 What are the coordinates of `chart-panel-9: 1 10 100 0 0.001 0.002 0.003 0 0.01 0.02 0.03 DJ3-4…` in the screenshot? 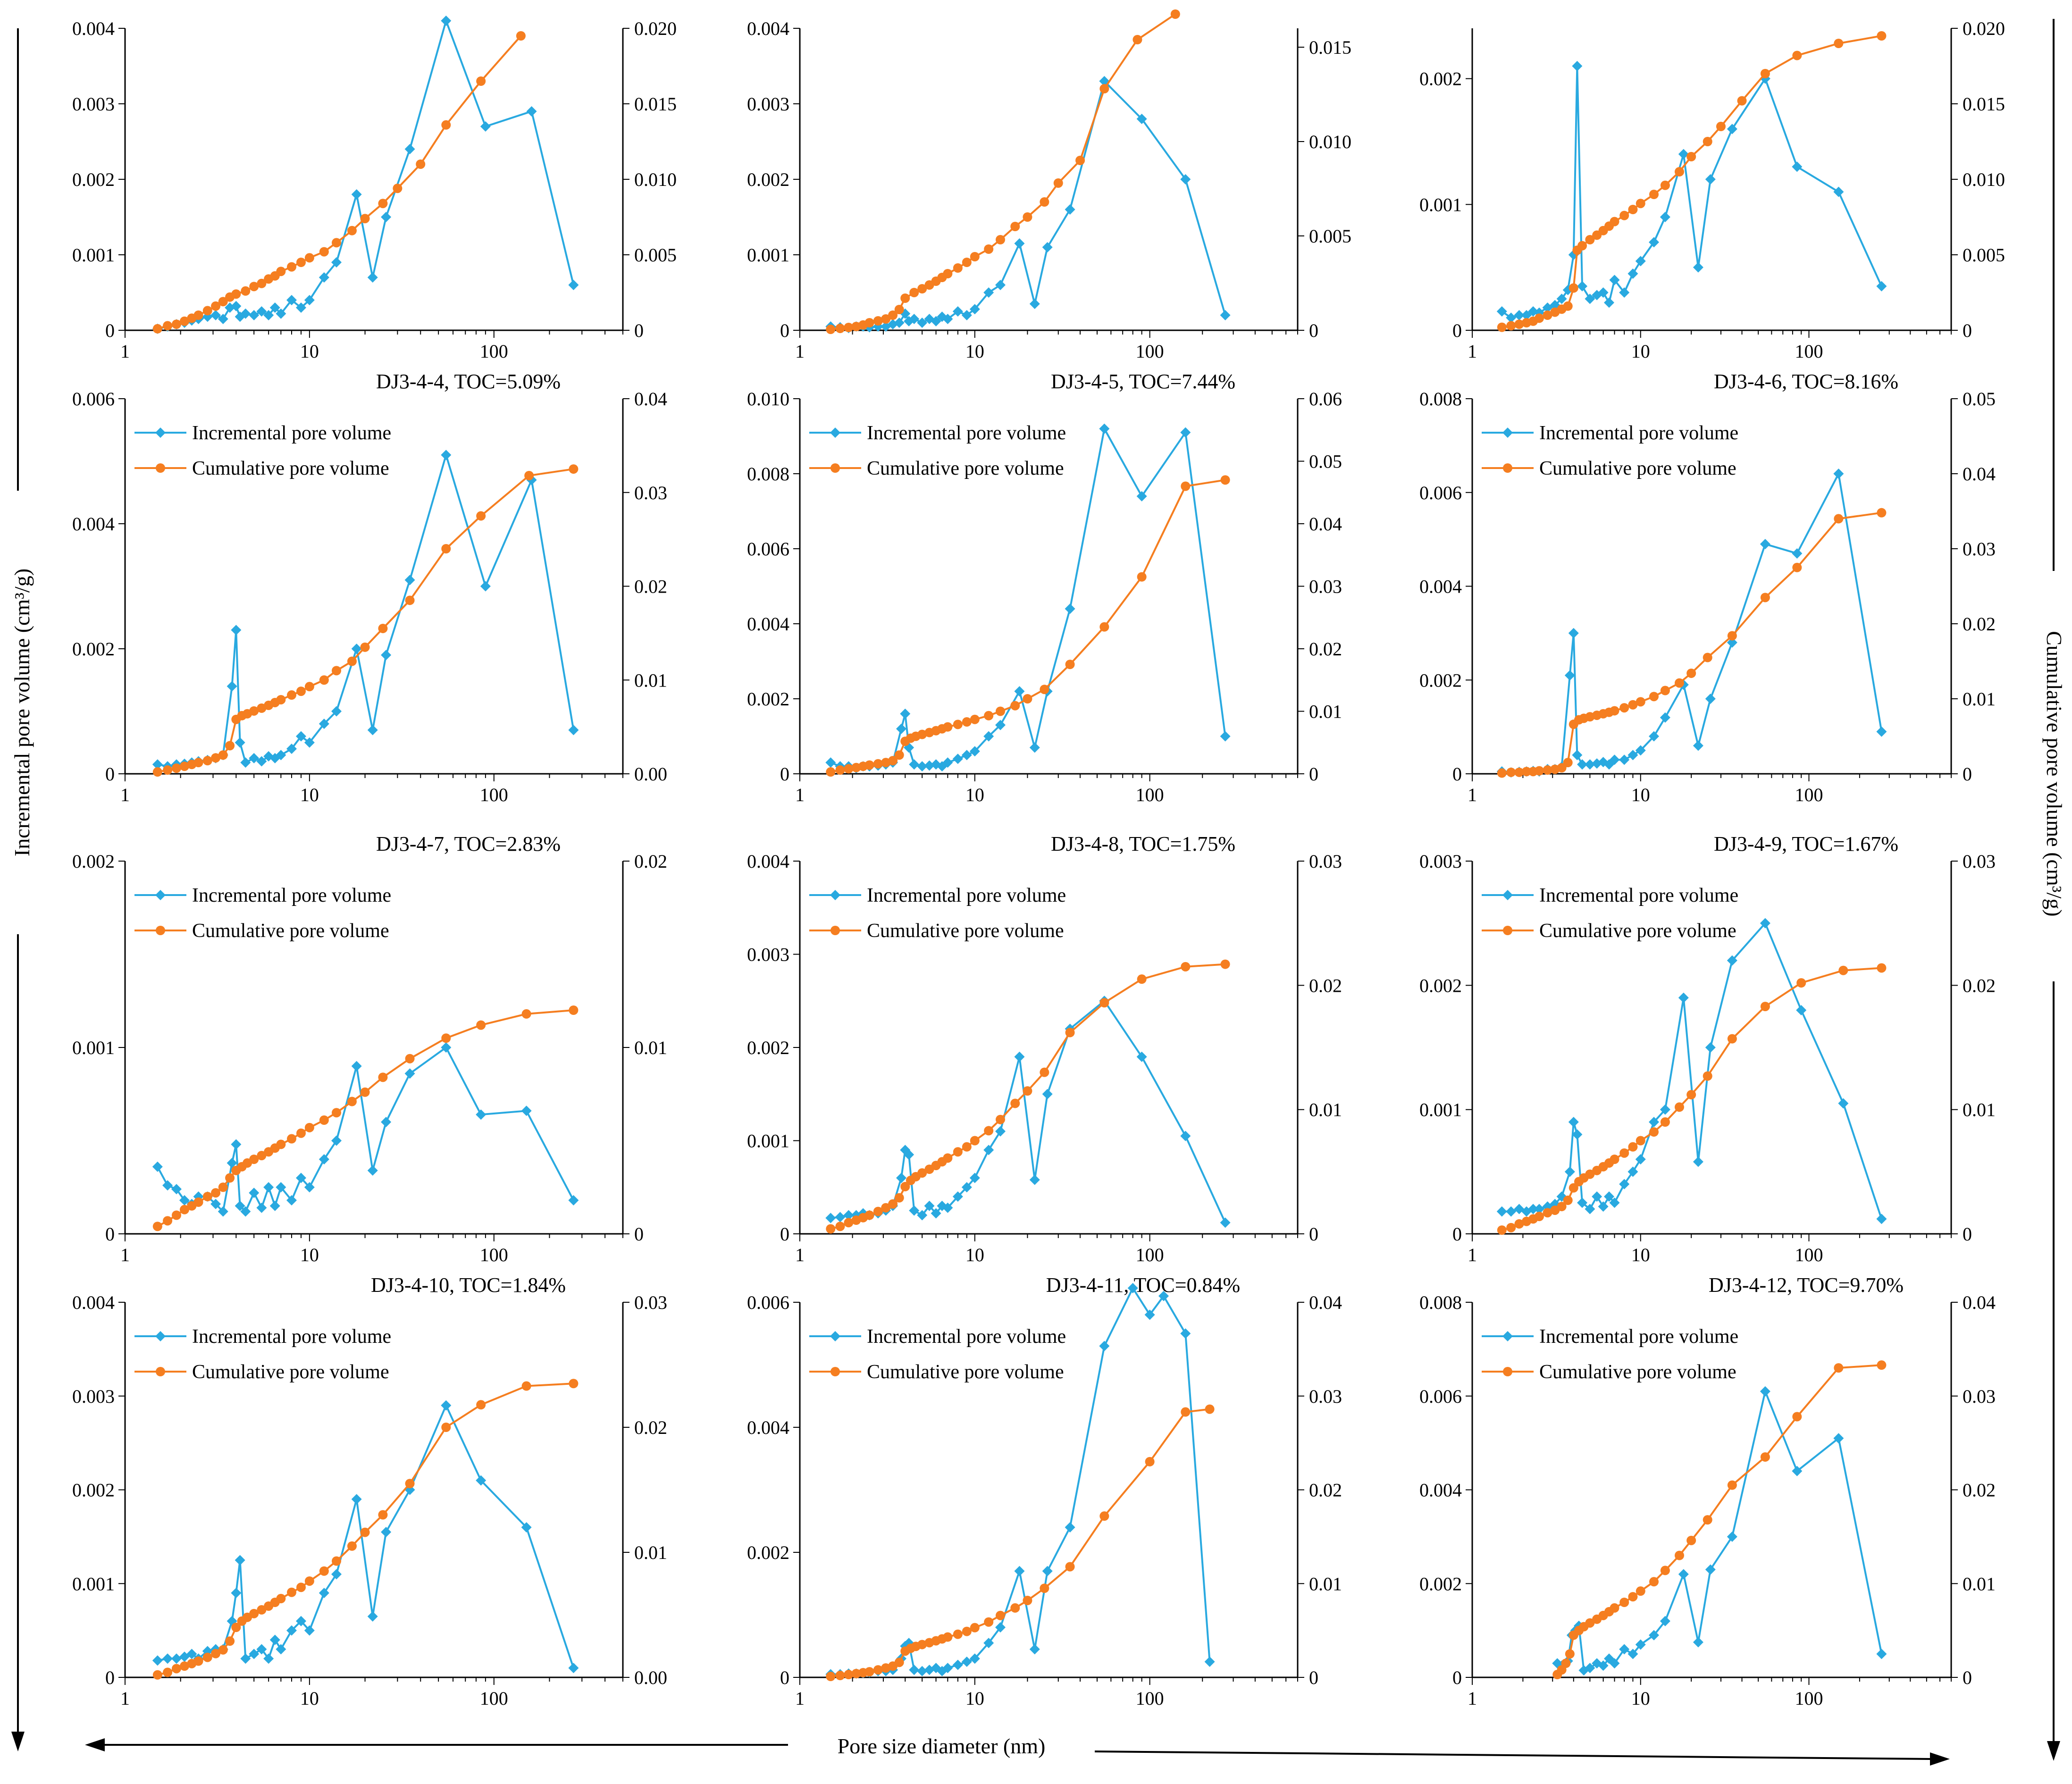 It's located at (1707, 1048).